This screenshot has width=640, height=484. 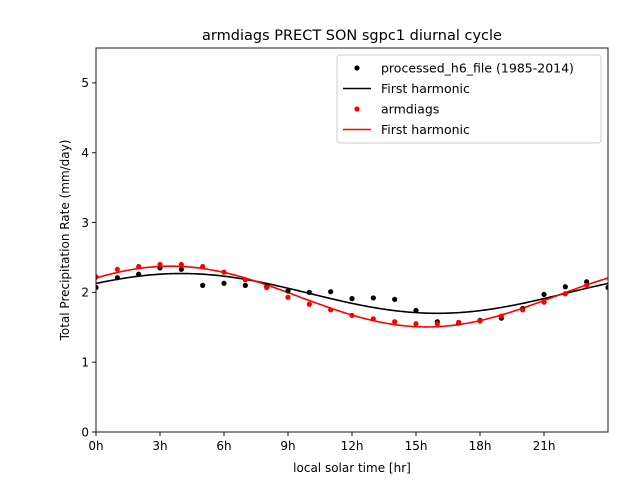 I want to click on x-tick-label: 21h, so click(x=544, y=446).